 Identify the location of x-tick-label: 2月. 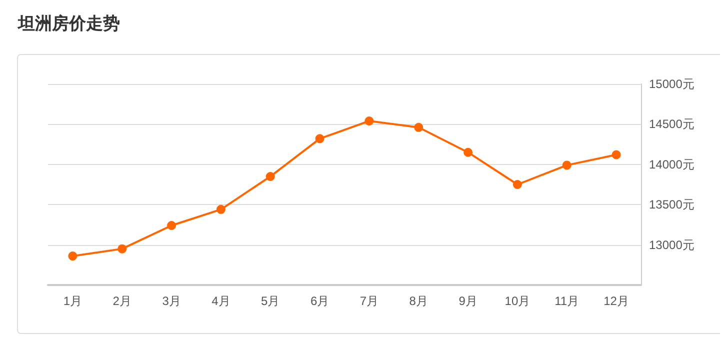
(122, 301).